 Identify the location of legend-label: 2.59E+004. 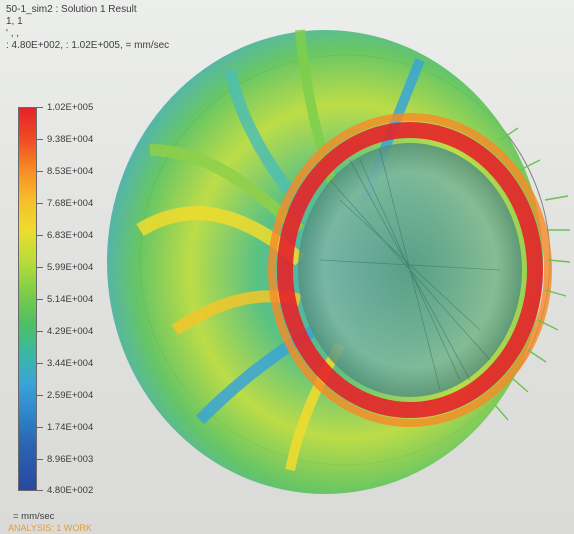
(70, 395).